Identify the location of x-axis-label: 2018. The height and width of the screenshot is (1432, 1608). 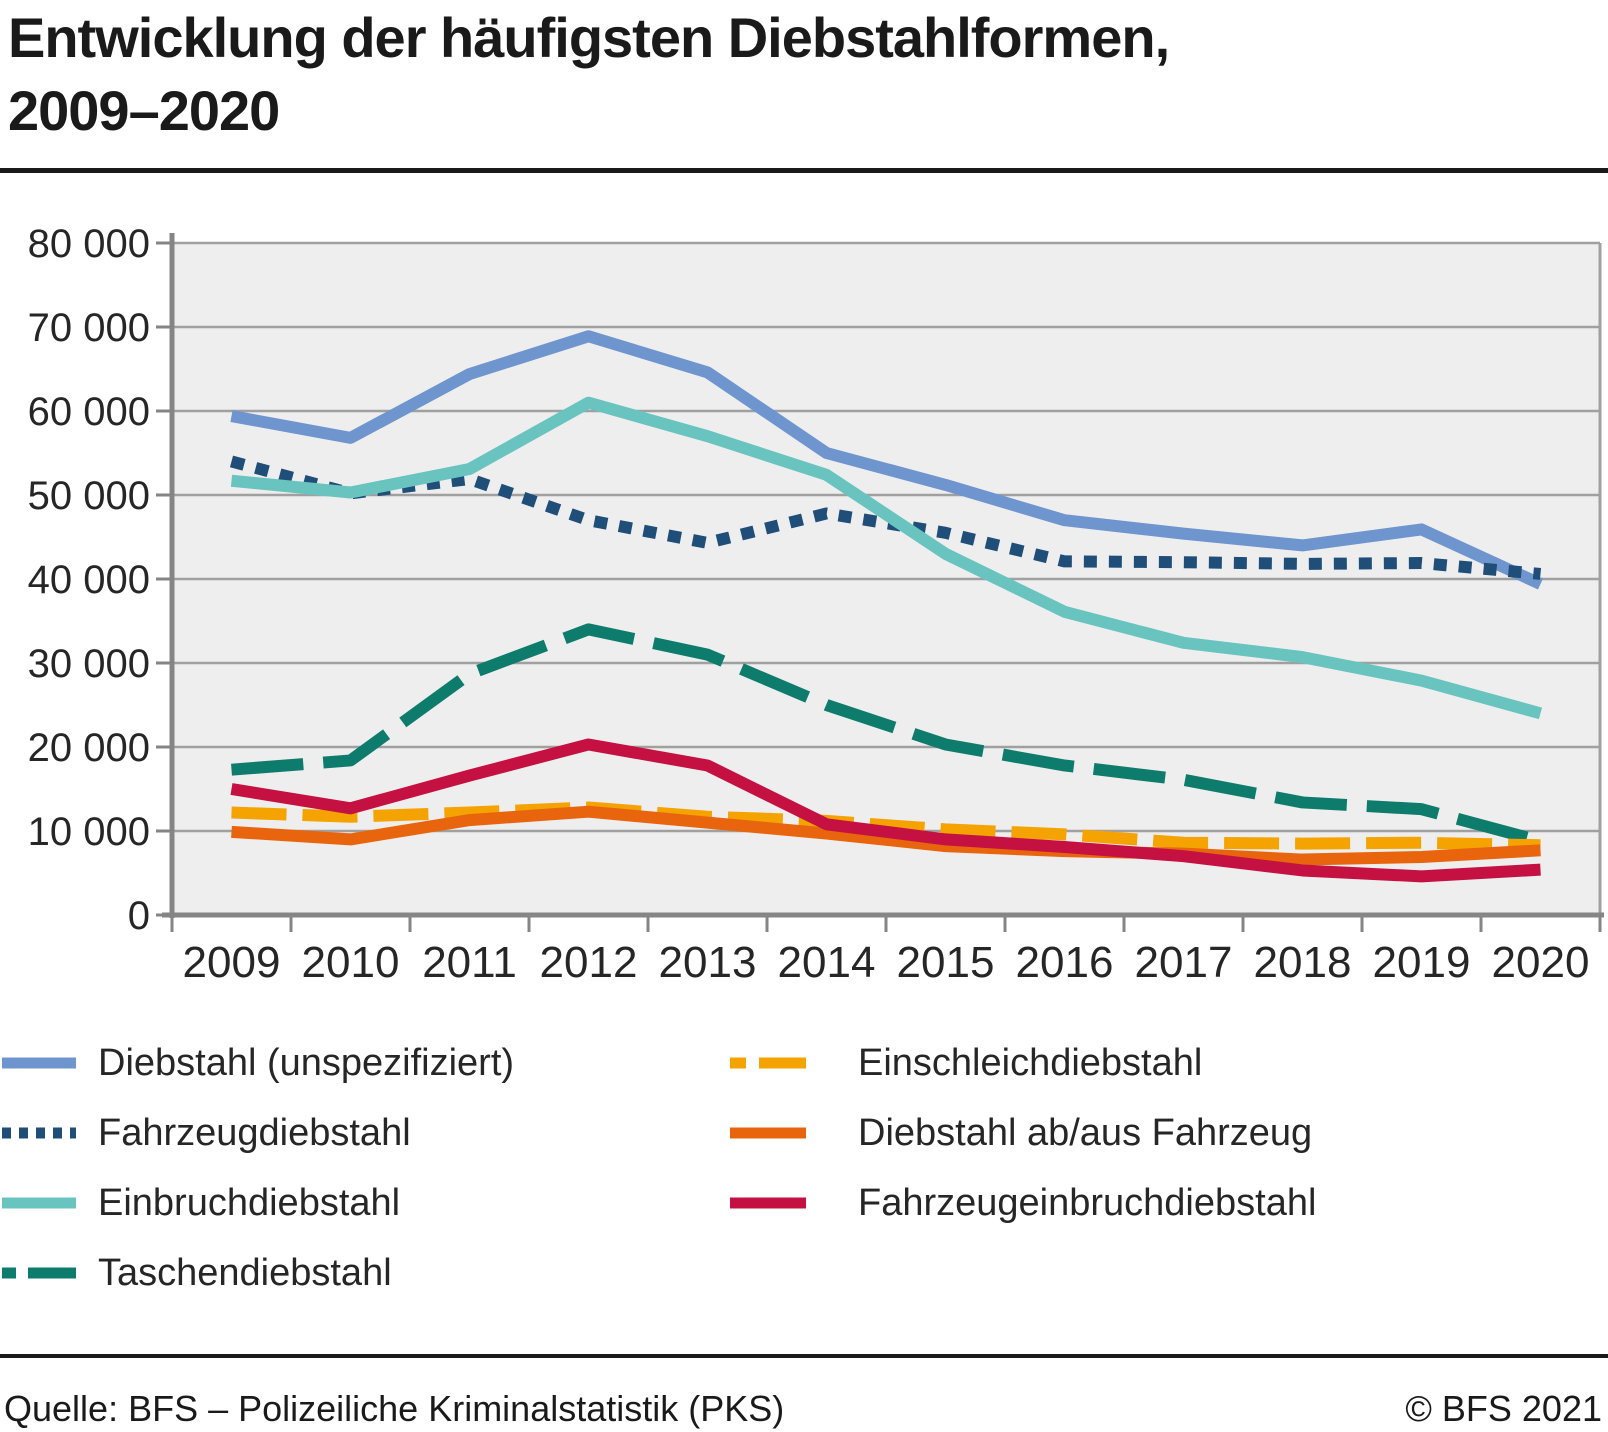
(1303, 962).